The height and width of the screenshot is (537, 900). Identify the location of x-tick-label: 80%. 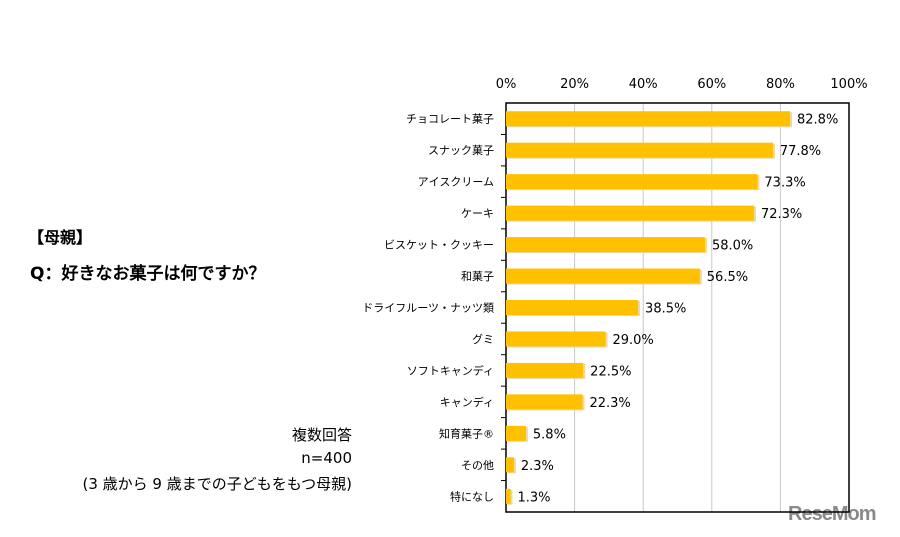
(780, 84).